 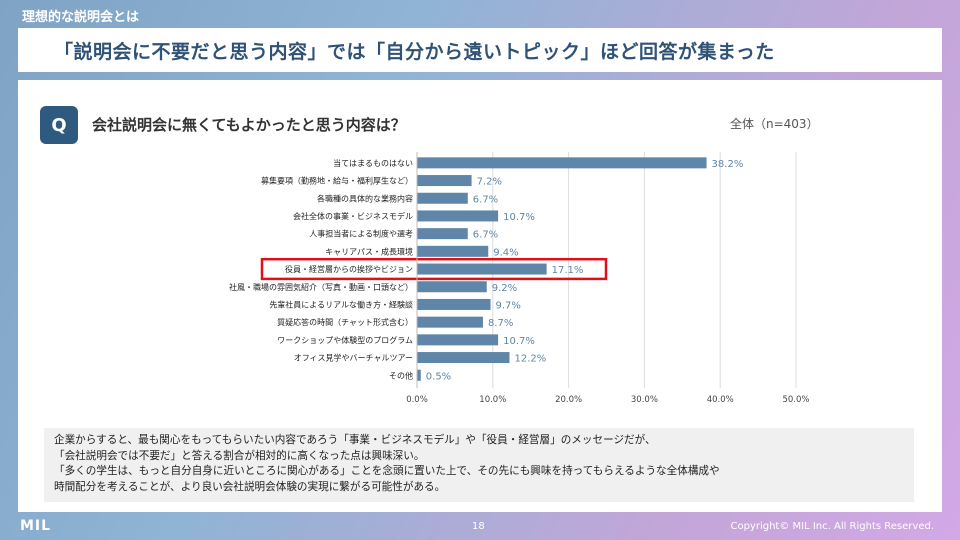 I want to click on category-label: 募集要項（勤務地・給与・福利厚生など）, so click(x=337, y=181).